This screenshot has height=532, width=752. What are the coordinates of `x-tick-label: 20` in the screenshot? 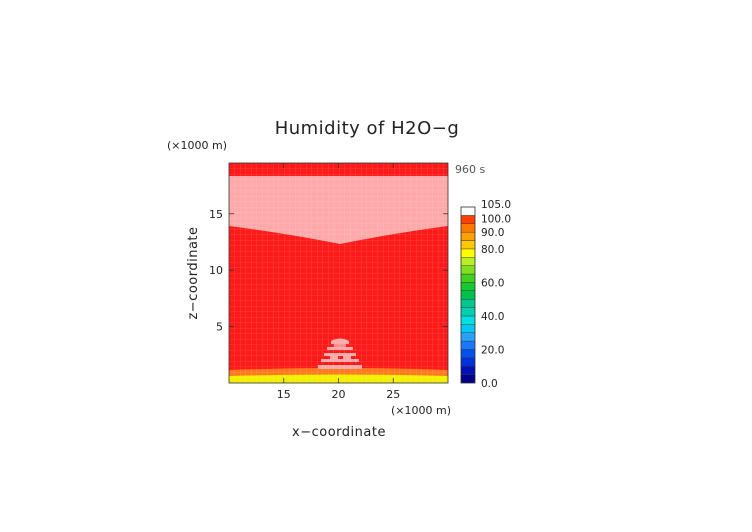 It's located at (339, 394).